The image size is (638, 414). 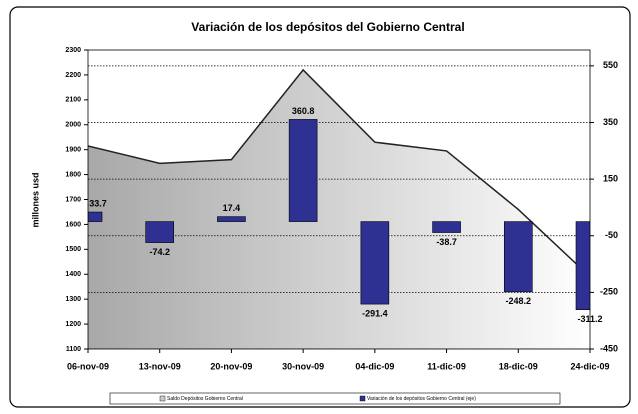 I want to click on y-tick-label: 1300, so click(x=73, y=299).